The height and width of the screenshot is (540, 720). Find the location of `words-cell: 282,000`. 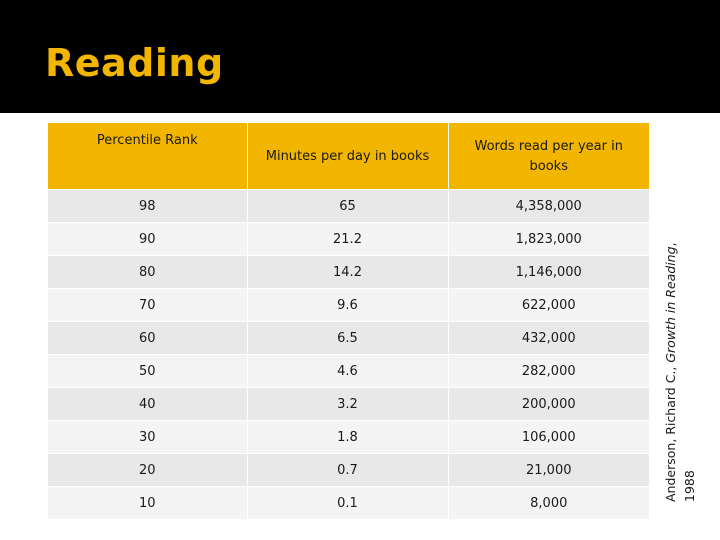

words-cell: 282,000 is located at coordinates (548, 371).